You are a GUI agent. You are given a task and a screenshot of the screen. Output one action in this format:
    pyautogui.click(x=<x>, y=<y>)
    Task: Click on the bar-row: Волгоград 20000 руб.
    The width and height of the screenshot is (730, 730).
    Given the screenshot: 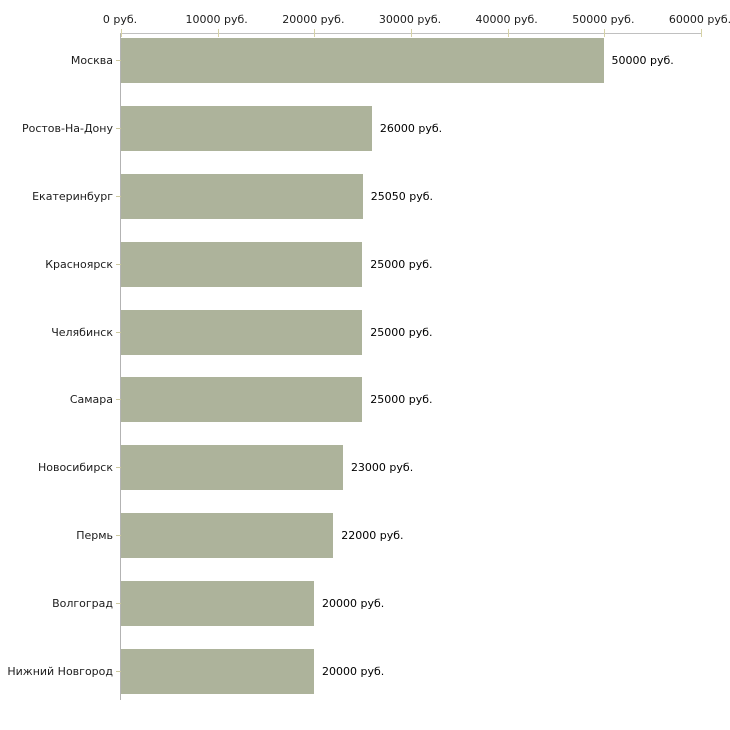 What is the action you would take?
    pyautogui.click(x=350, y=615)
    